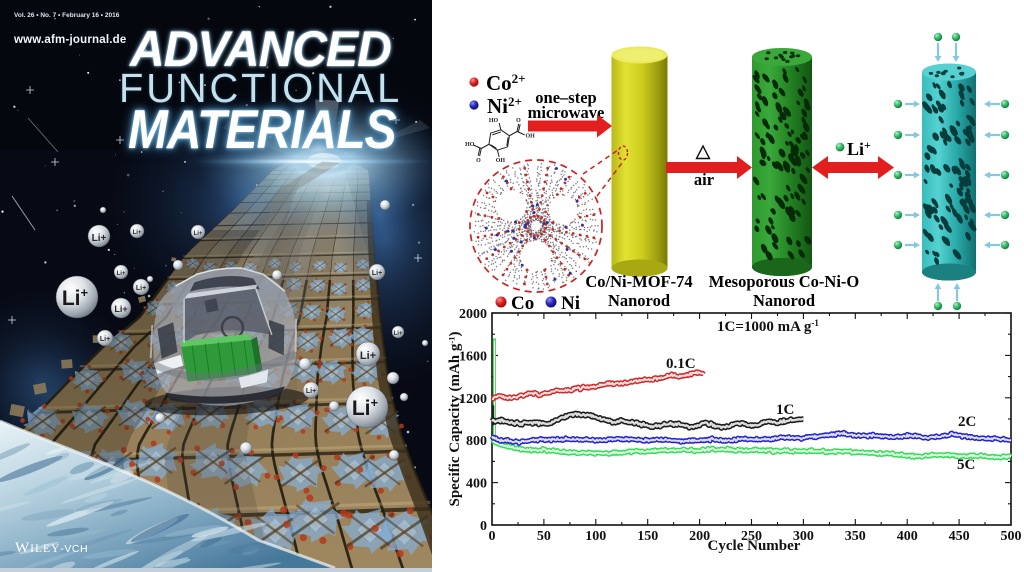  I want to click on svg-text: 2000, so click(473, 314).